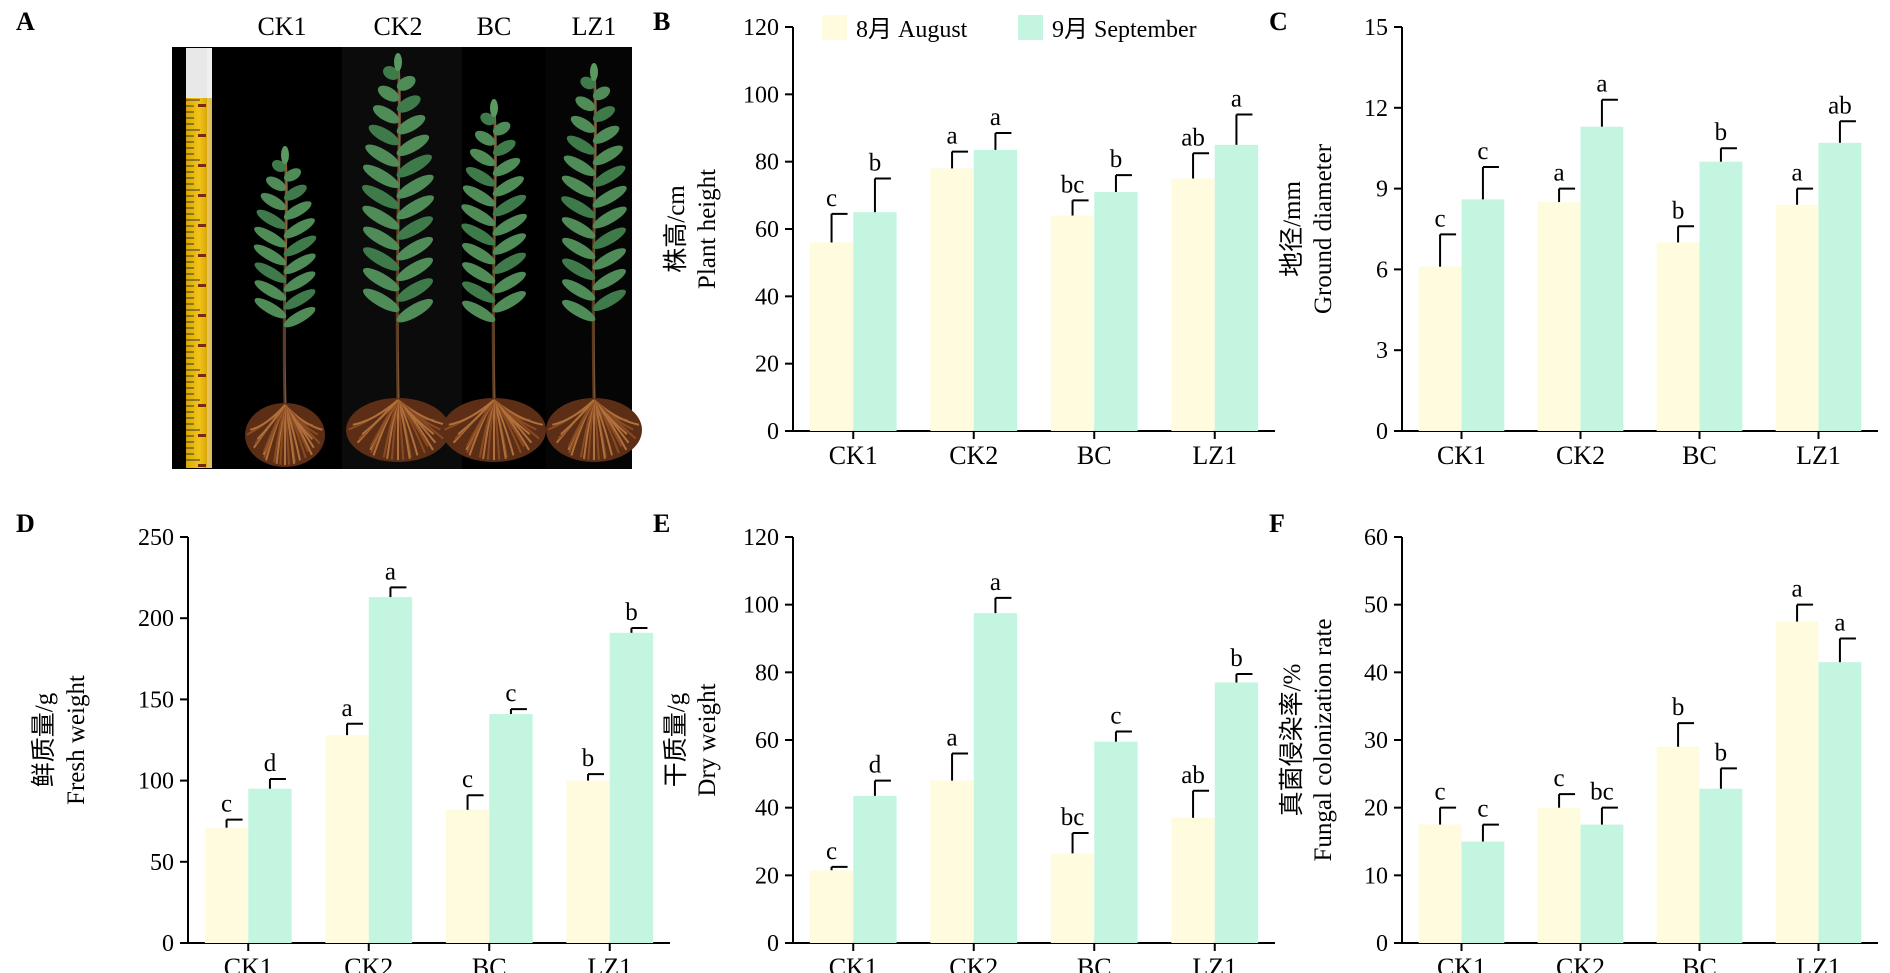 This screenshot has height=973, width=1890. Describe the element at coordinates (1292, 229) in the screenshot. I see `y-axis-label-cn: 地径/mm` at that location.